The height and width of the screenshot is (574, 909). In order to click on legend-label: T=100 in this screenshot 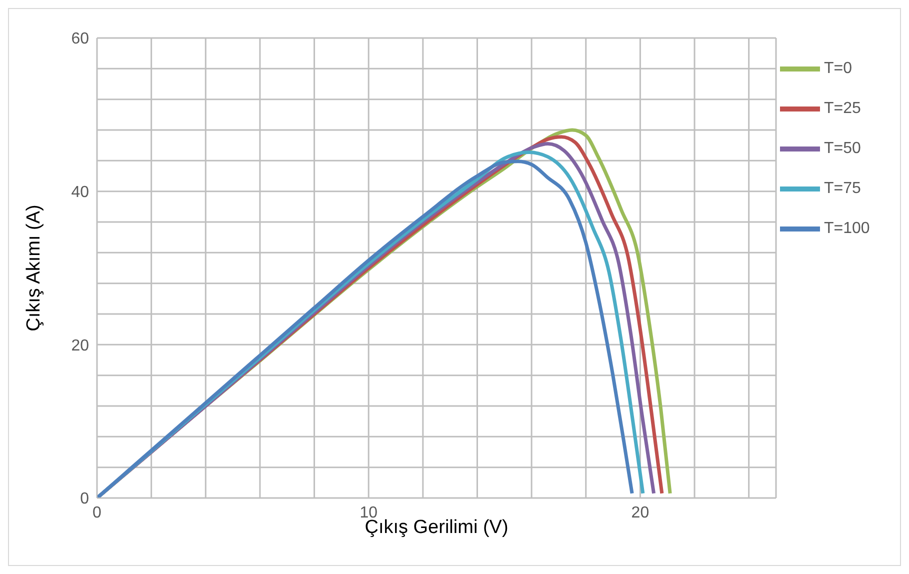, I will do `click(847, 229)`.